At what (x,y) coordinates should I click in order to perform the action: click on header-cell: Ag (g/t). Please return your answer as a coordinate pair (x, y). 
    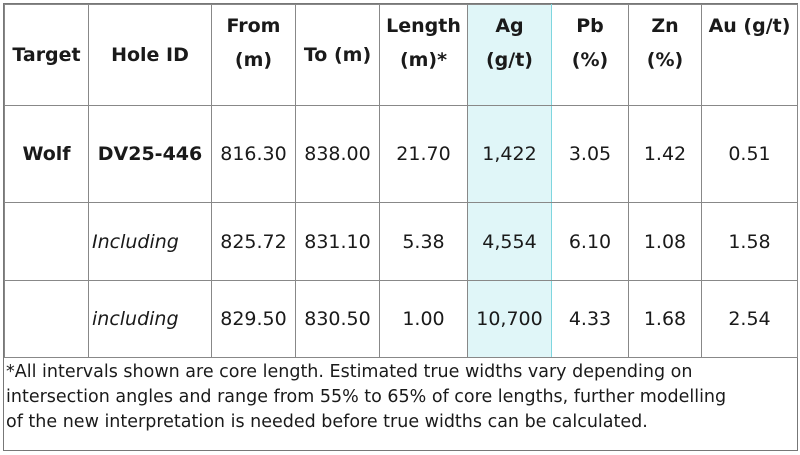
    Looking at the image, I should click on (509, 55).